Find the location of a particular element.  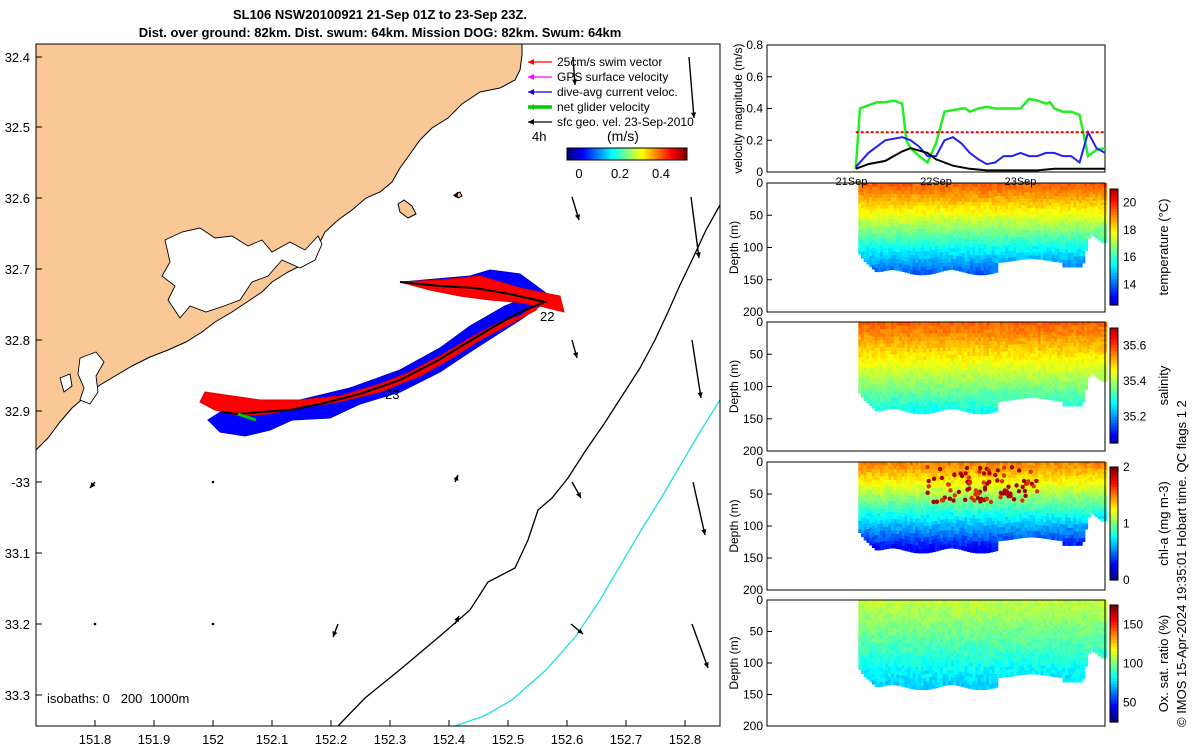

depth-axis-label: Depth (m) is located at coordinates (734, 386).